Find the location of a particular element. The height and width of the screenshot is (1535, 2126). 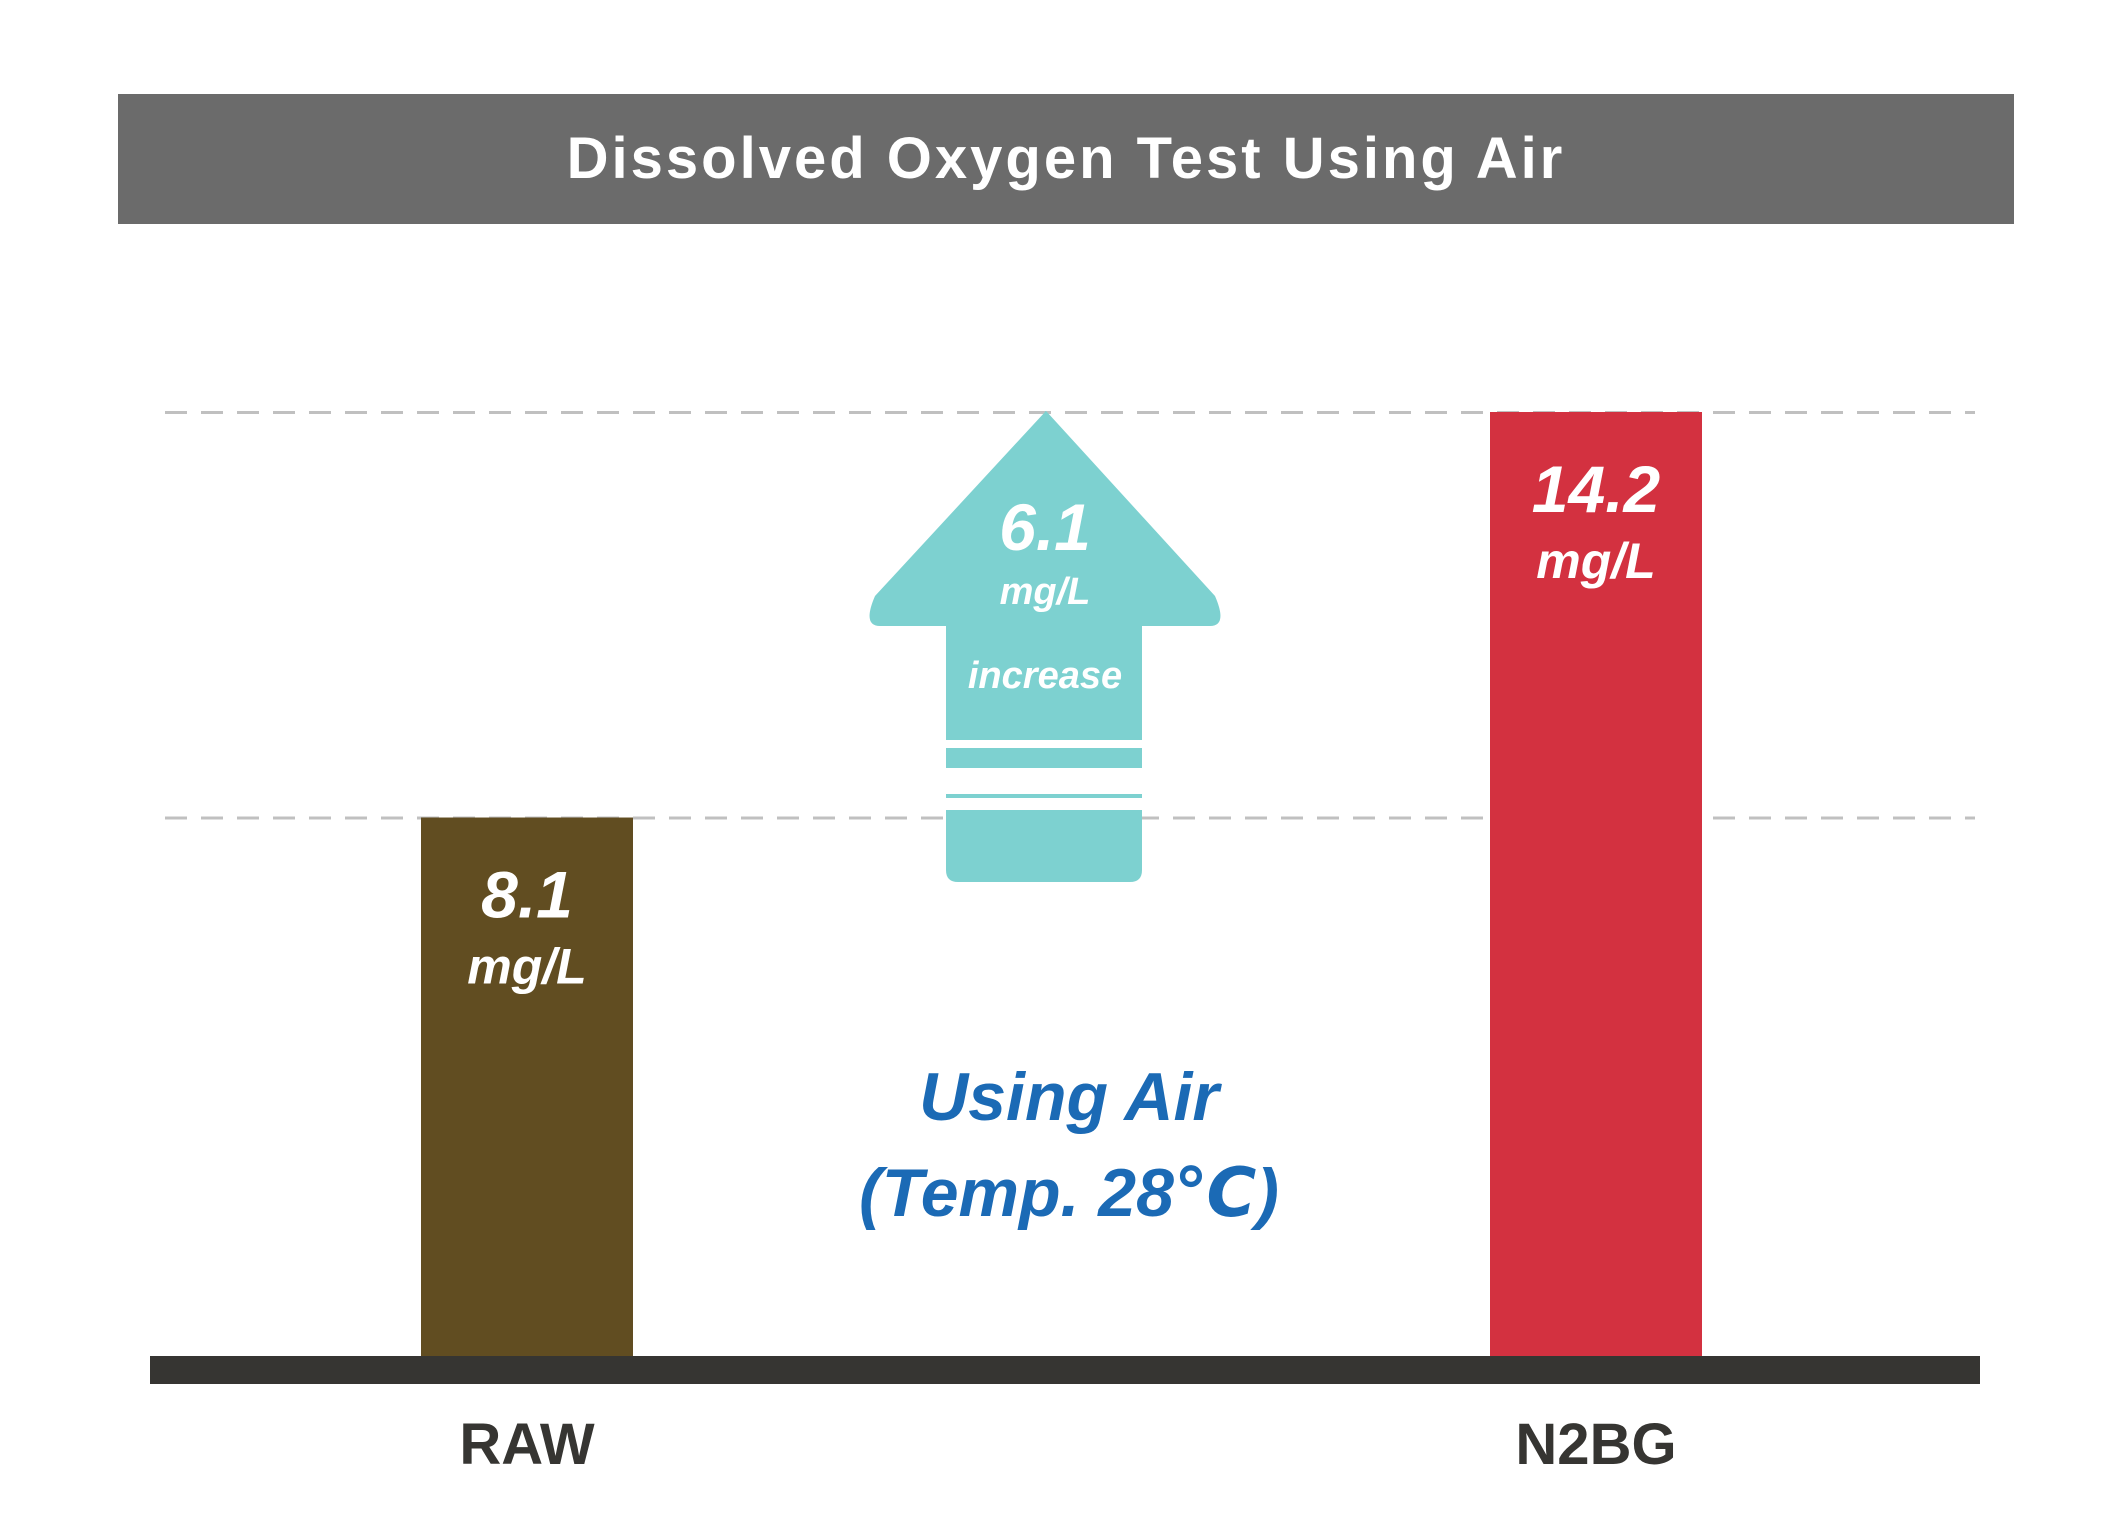

x-axis-baseline is located at coordinates (1065, 1370).